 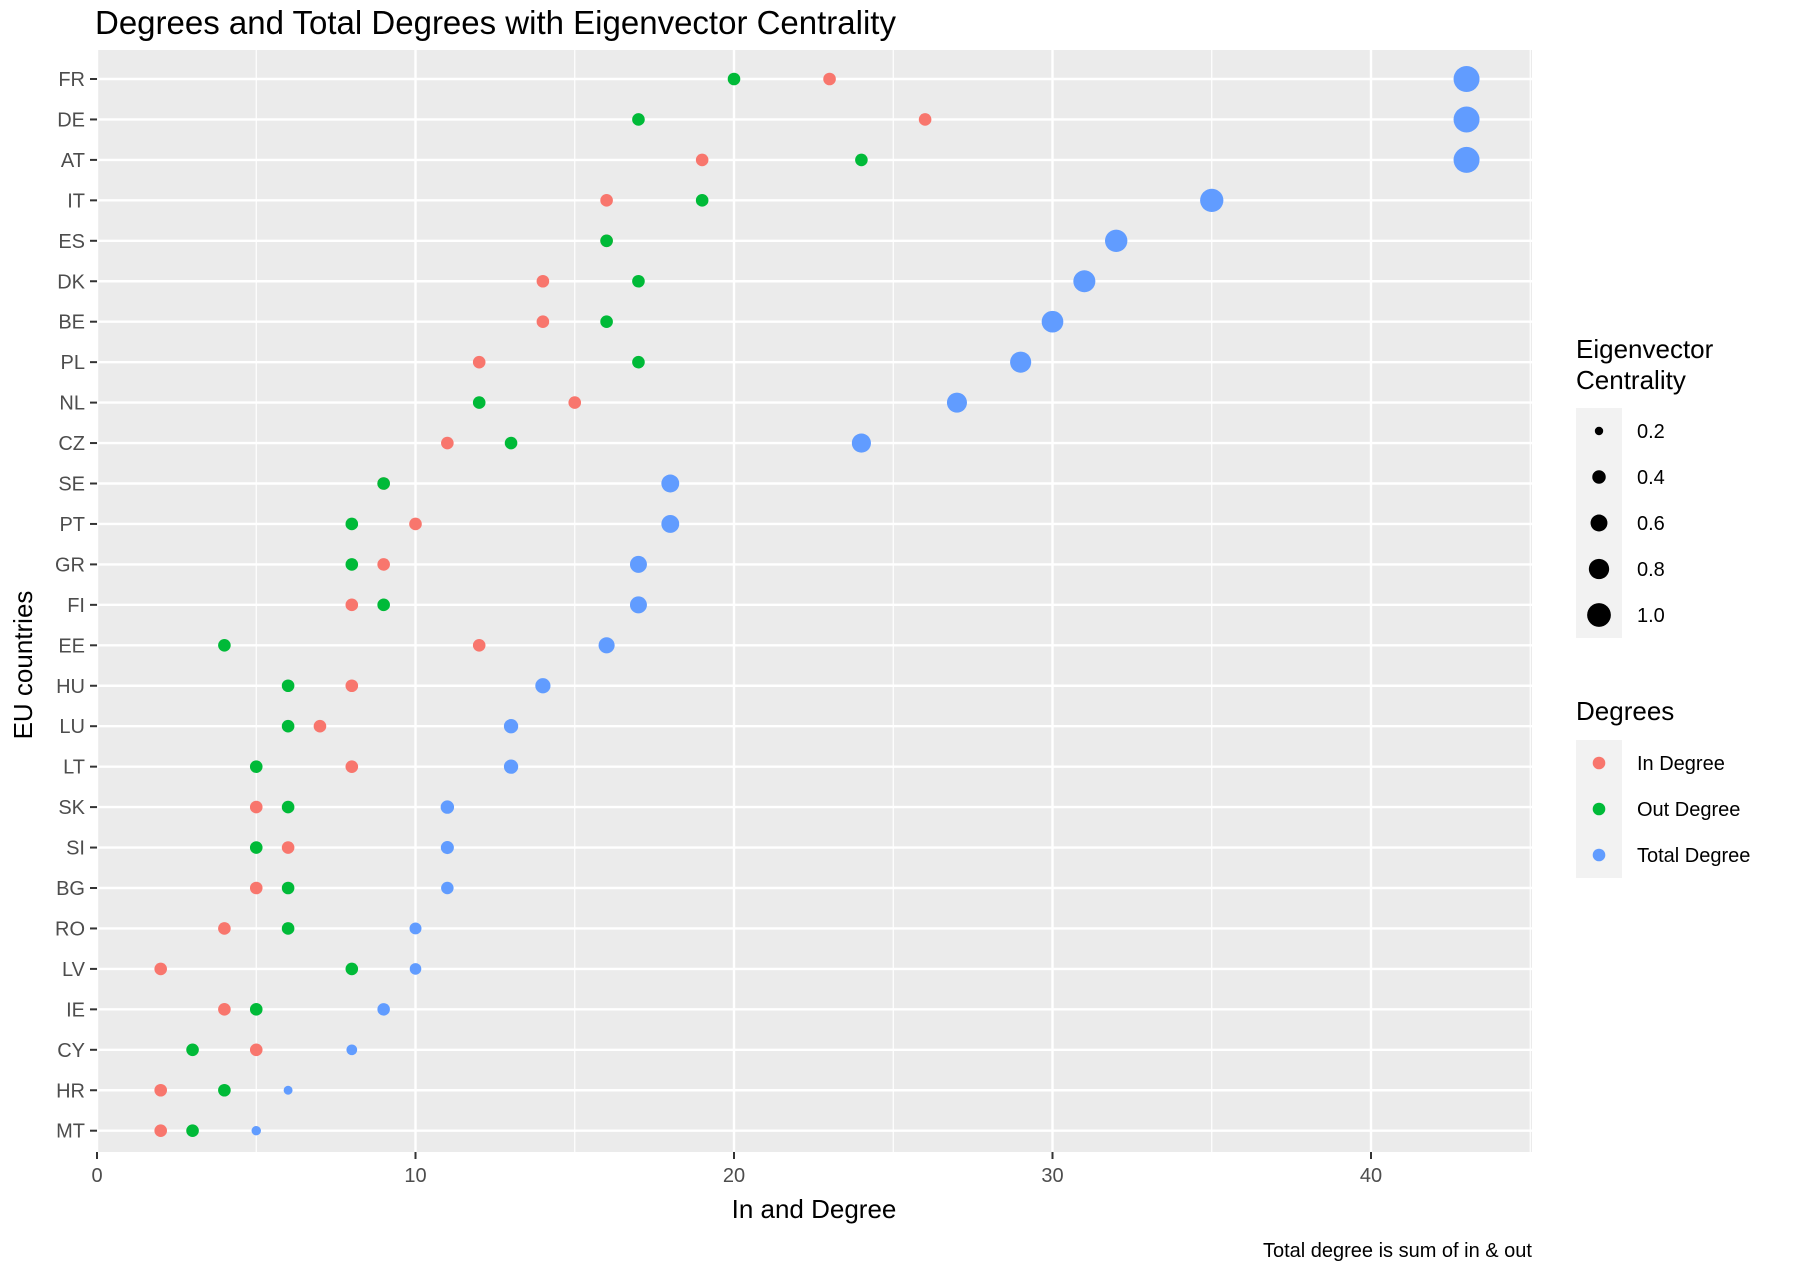 I want to click on y-tick-label: PT, so click(x=72, y=525).